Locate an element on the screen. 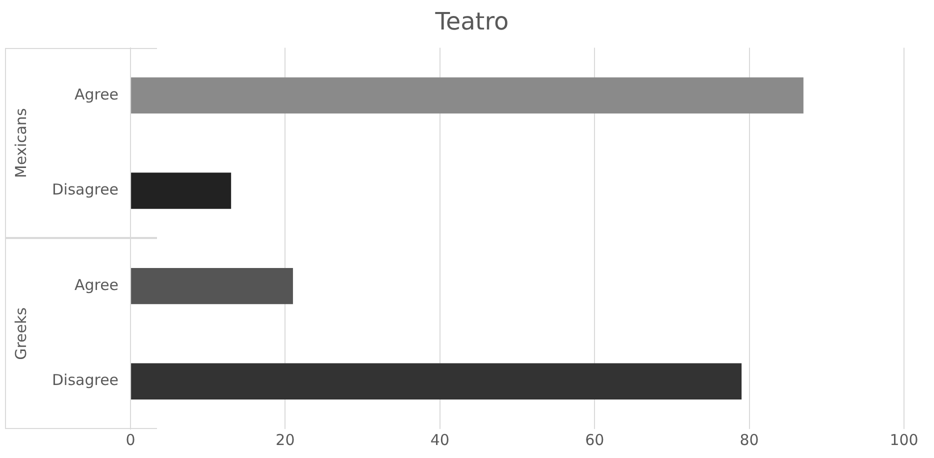 This screenshot has width=934, height=458. x-tick-label: 80 is located at coordinates (749, 439).